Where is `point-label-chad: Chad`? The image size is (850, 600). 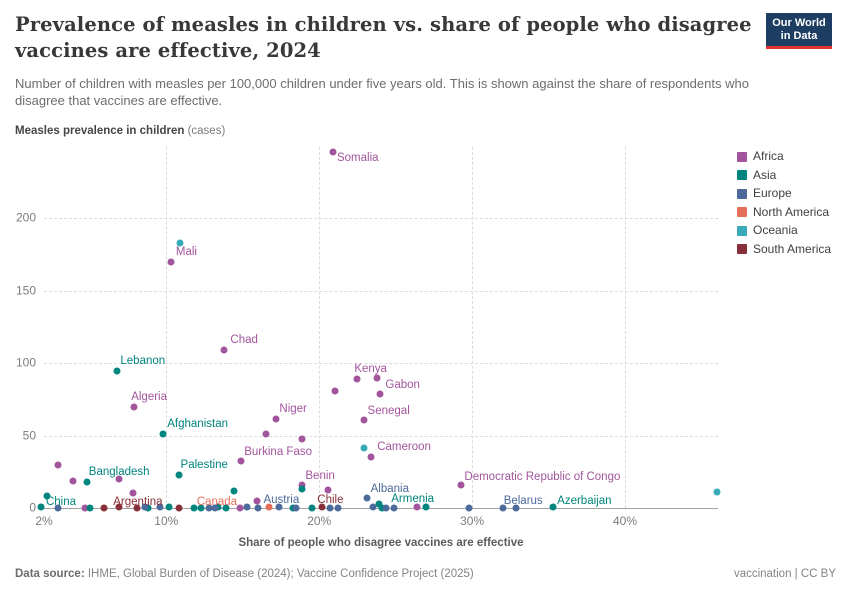
point-label-chad: Chad is located at coordinates (244, 339).